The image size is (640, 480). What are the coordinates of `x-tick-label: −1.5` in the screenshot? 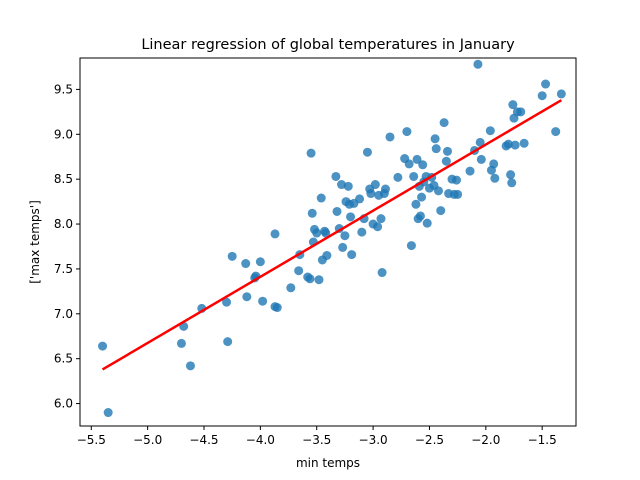 It's located at (542, 440).